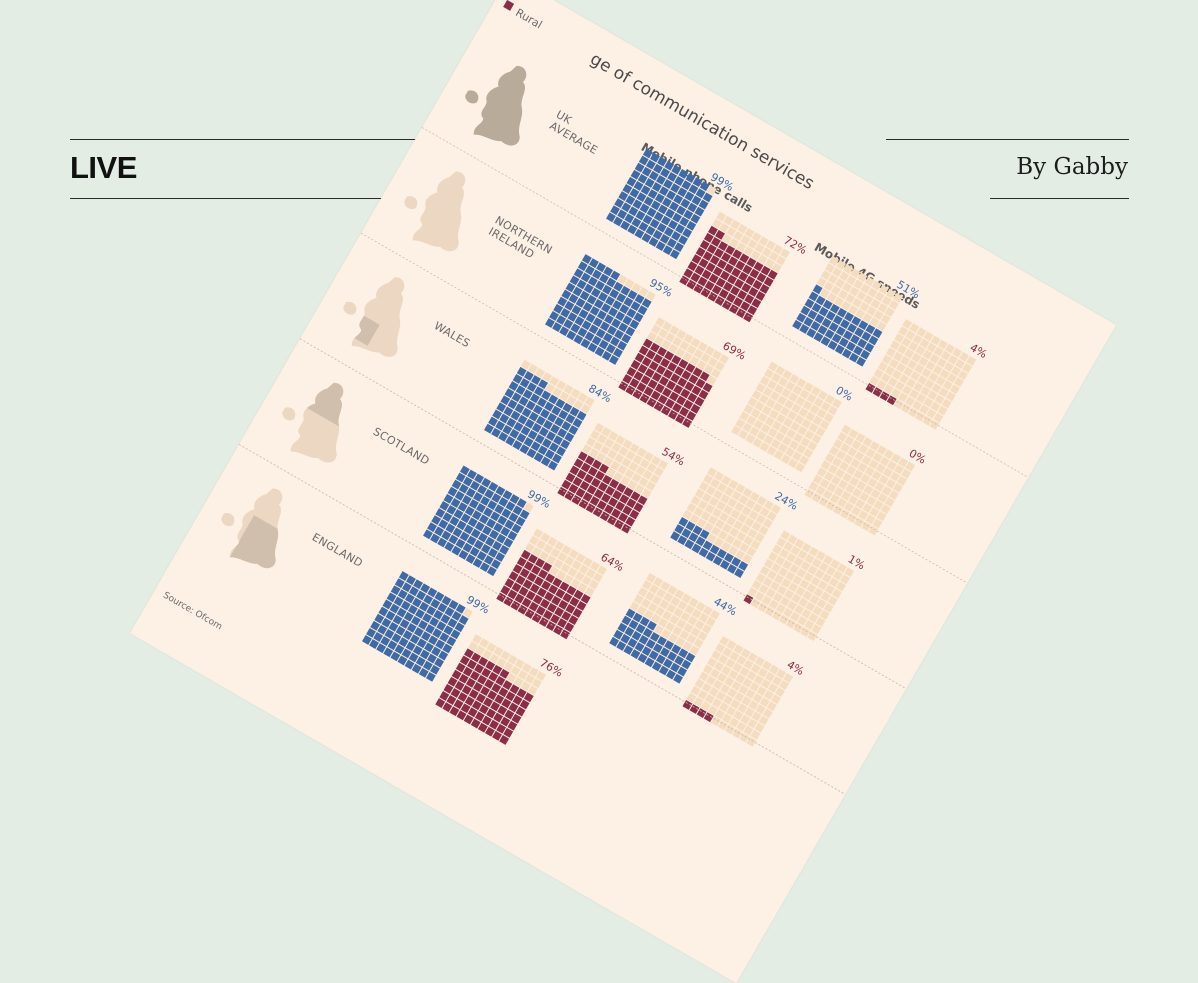 This screenshot has height=983, width=1198. I want to click on region-label: WALES, so click(452, 334).